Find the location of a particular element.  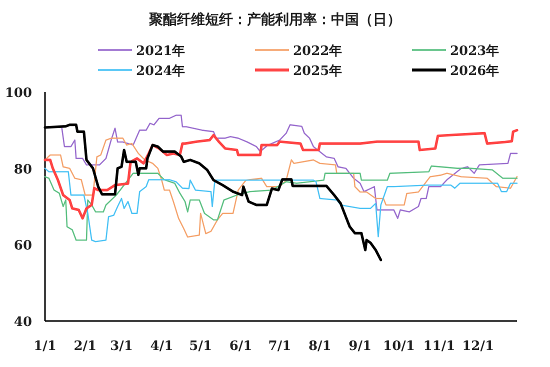

x-tick-label: 5/1 is located at coordinates (200, 346).